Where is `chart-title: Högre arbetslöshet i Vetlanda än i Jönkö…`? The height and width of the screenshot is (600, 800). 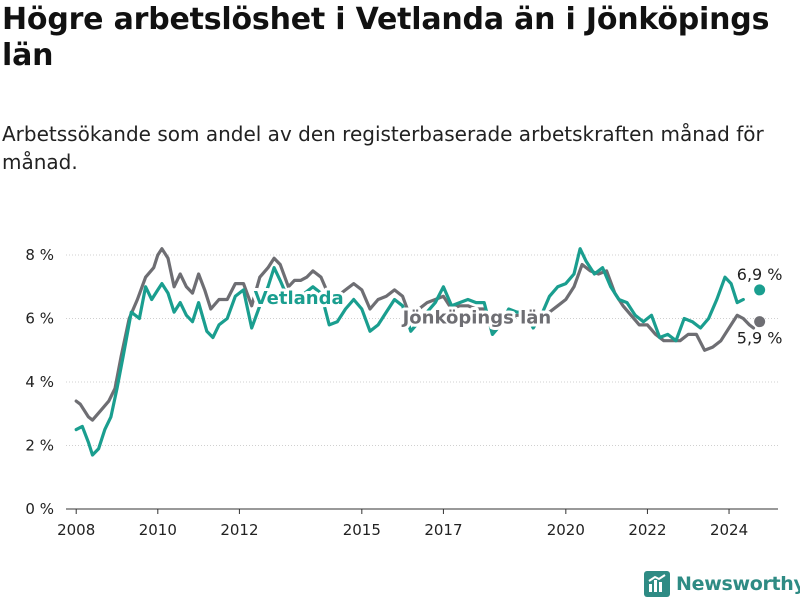
chart-title: Högre arbetslöshet i Vetlanda än i Jönkö… is located at coordinates (386, 37).